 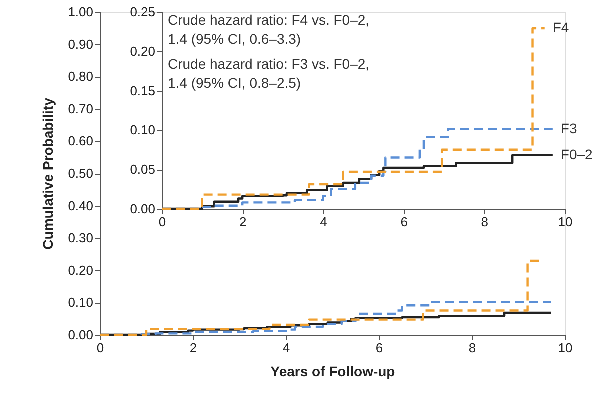 What do you see at coordinates (81, 141) in the screenshot?
I see `y-tick-label: 0.60` at bounding box center [81, 141].